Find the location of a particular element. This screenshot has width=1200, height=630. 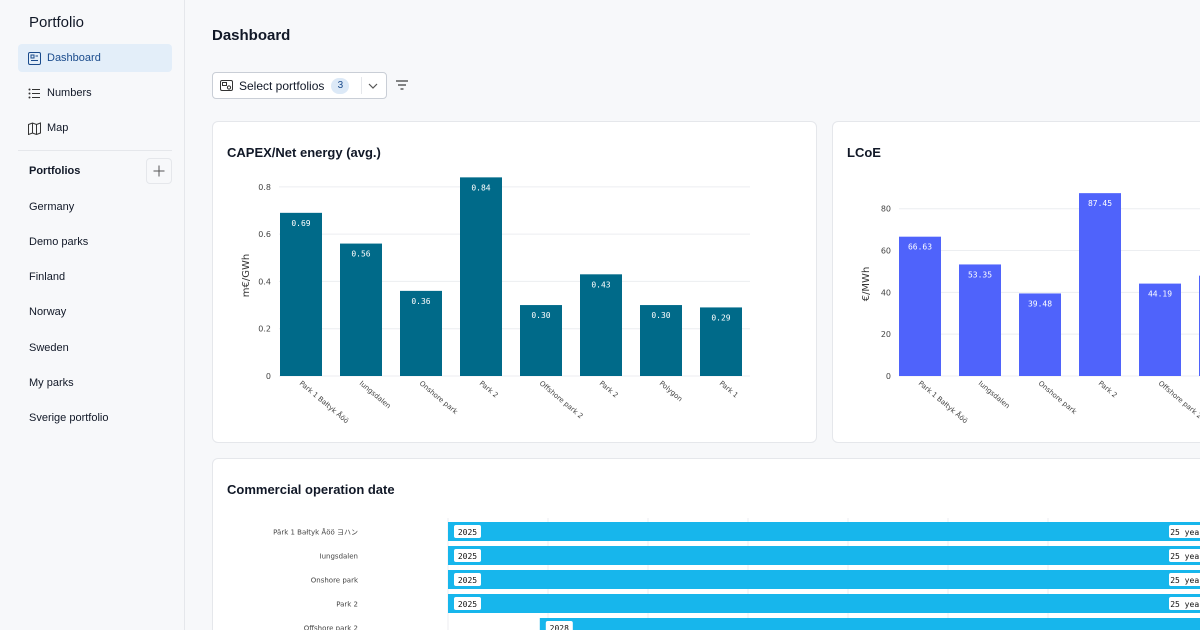

add-portfolio-button is located at coordinates (159, 171).